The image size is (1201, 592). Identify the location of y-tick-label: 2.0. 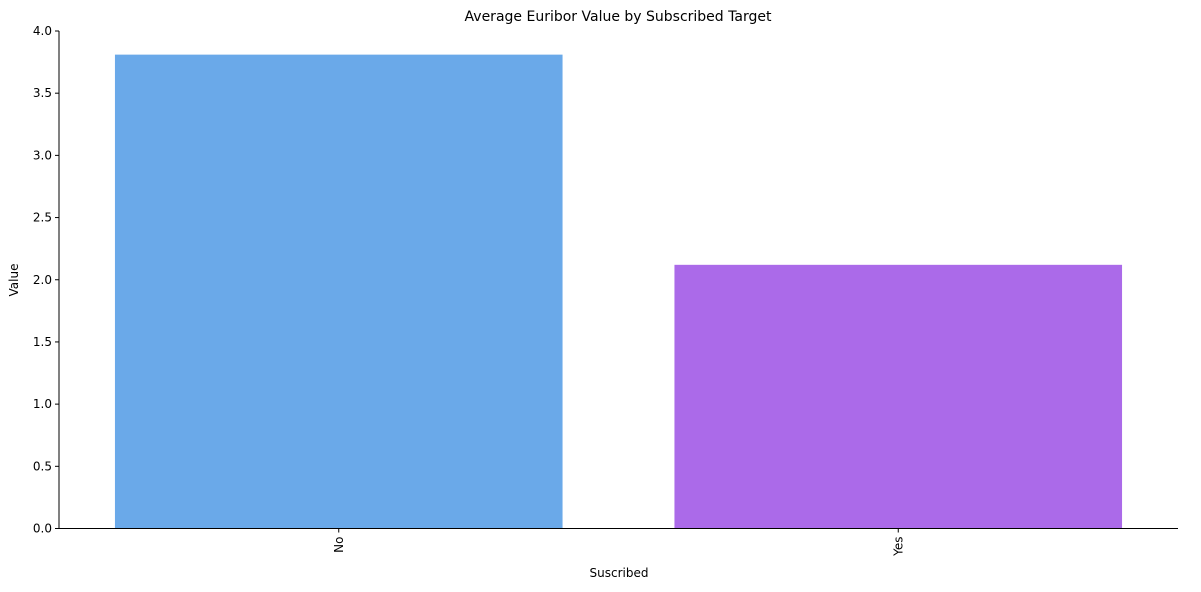
(42, 280).